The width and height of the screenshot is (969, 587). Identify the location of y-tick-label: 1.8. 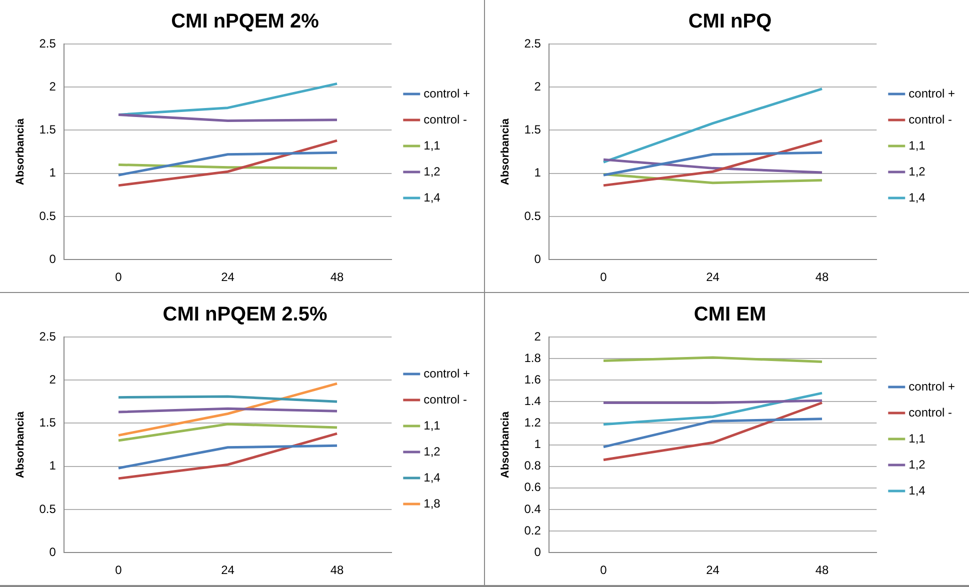
(533, 357).